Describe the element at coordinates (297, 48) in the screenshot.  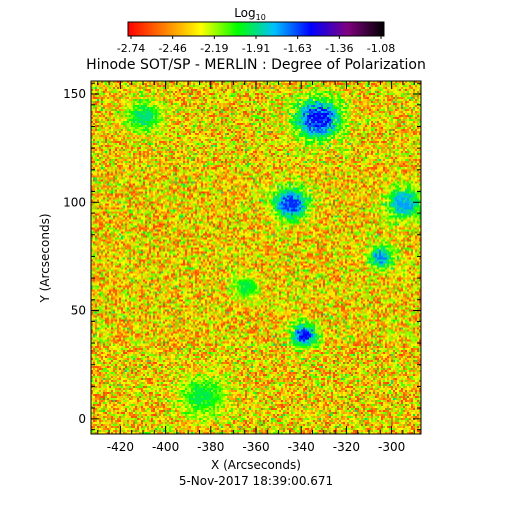
I see `colorbar-tick-label: -1.63` at that location.